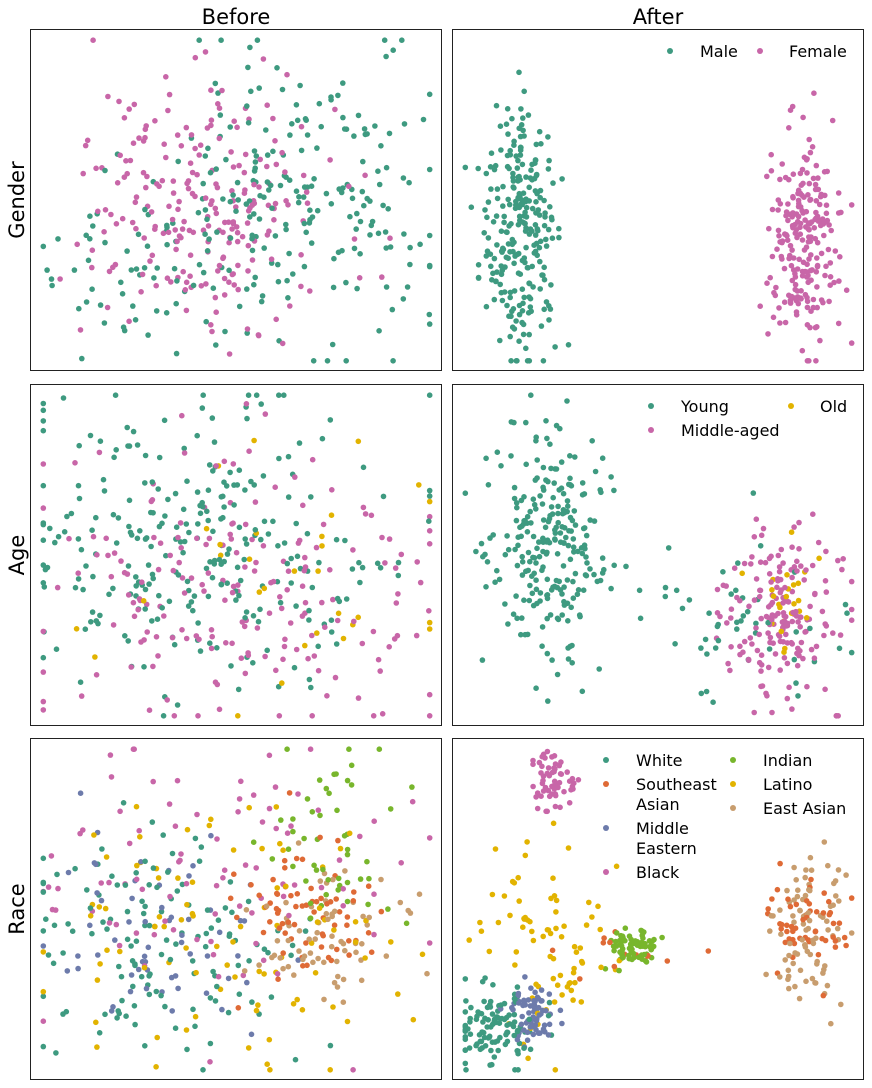 The height and width of the screenshot is (1088, 872). I want to click on point-old, so click(781, 631).